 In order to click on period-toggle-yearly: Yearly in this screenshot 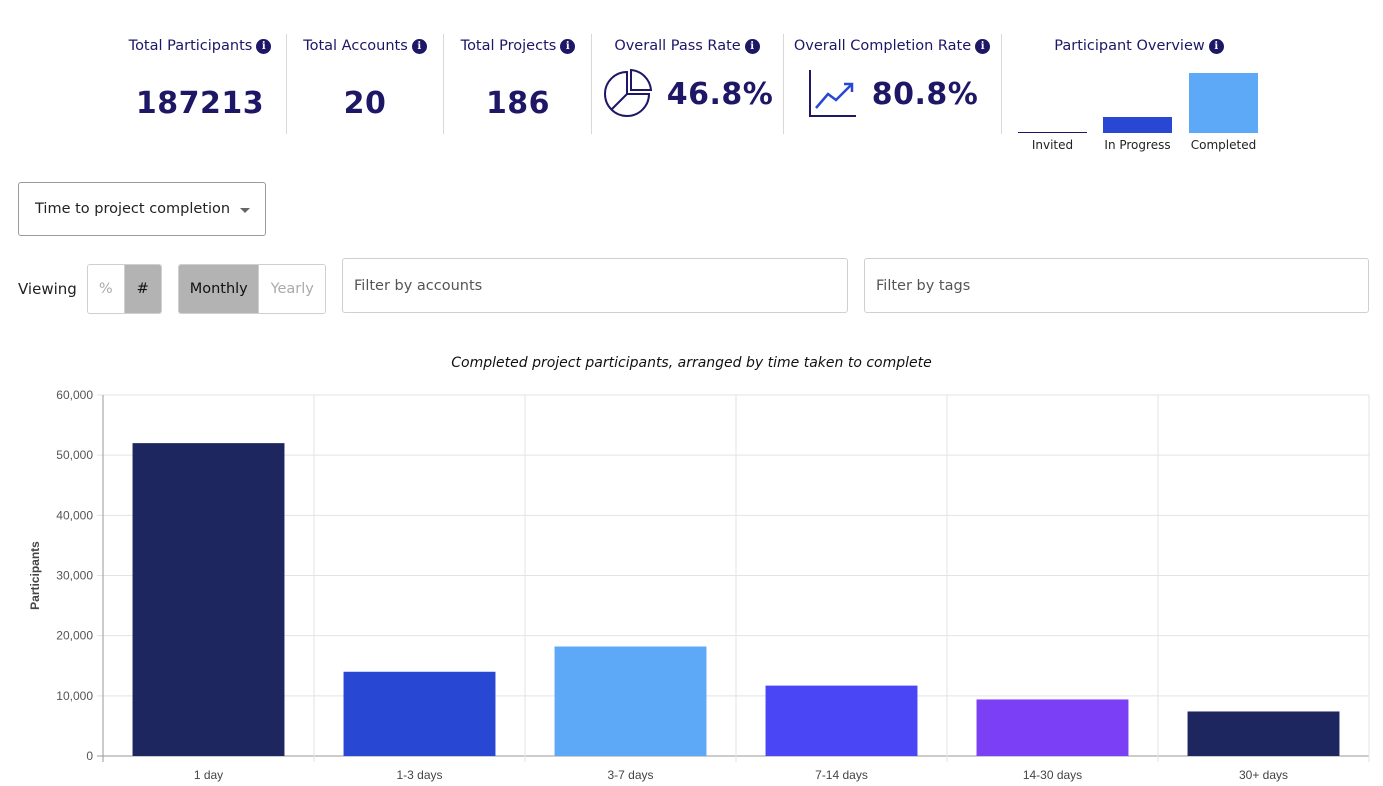, I will do `click(292, 289)`.